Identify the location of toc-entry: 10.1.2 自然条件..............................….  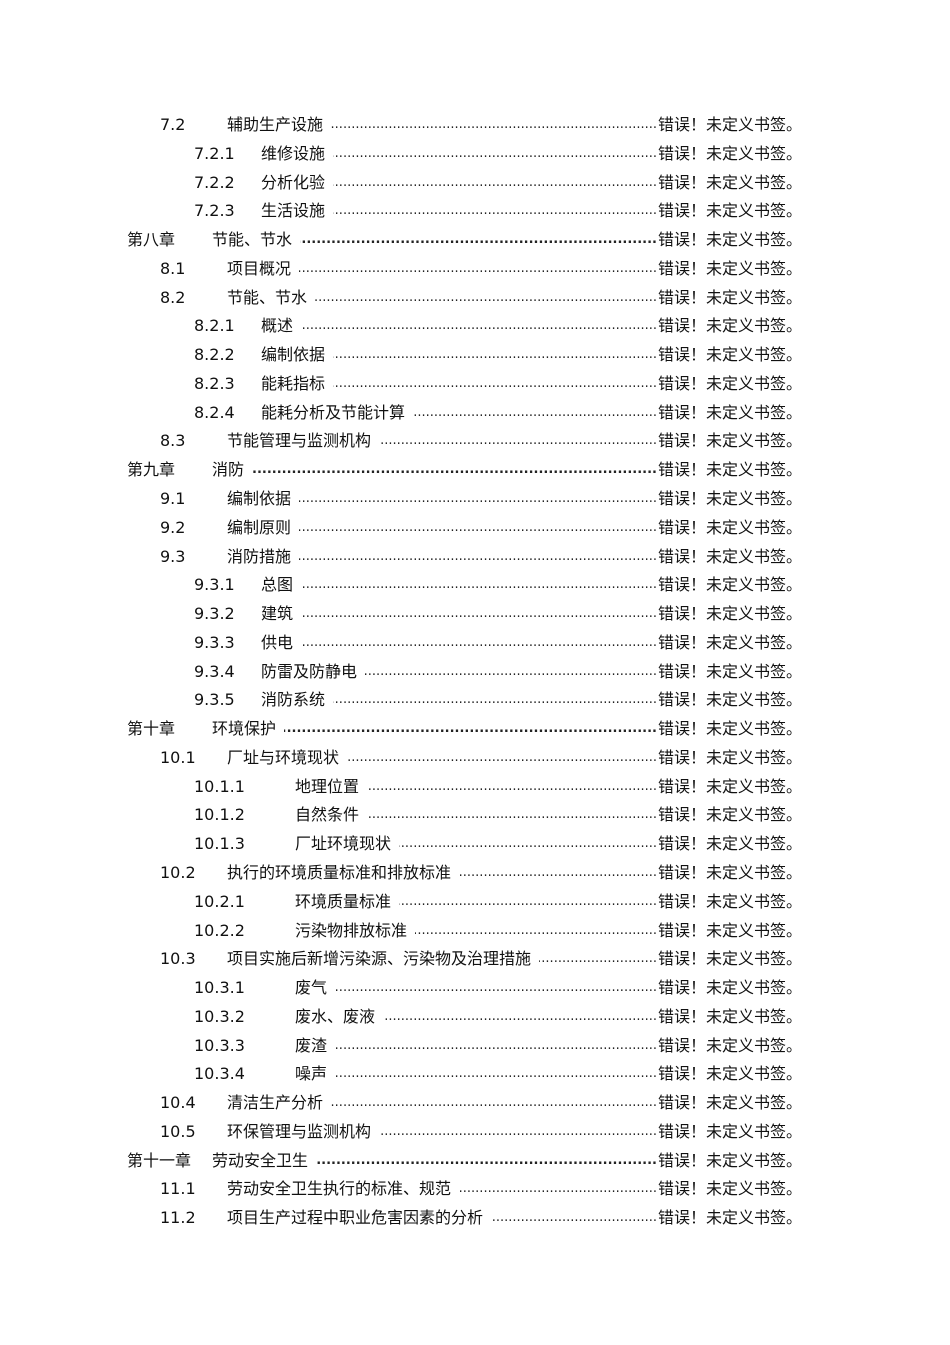
(405, 815).